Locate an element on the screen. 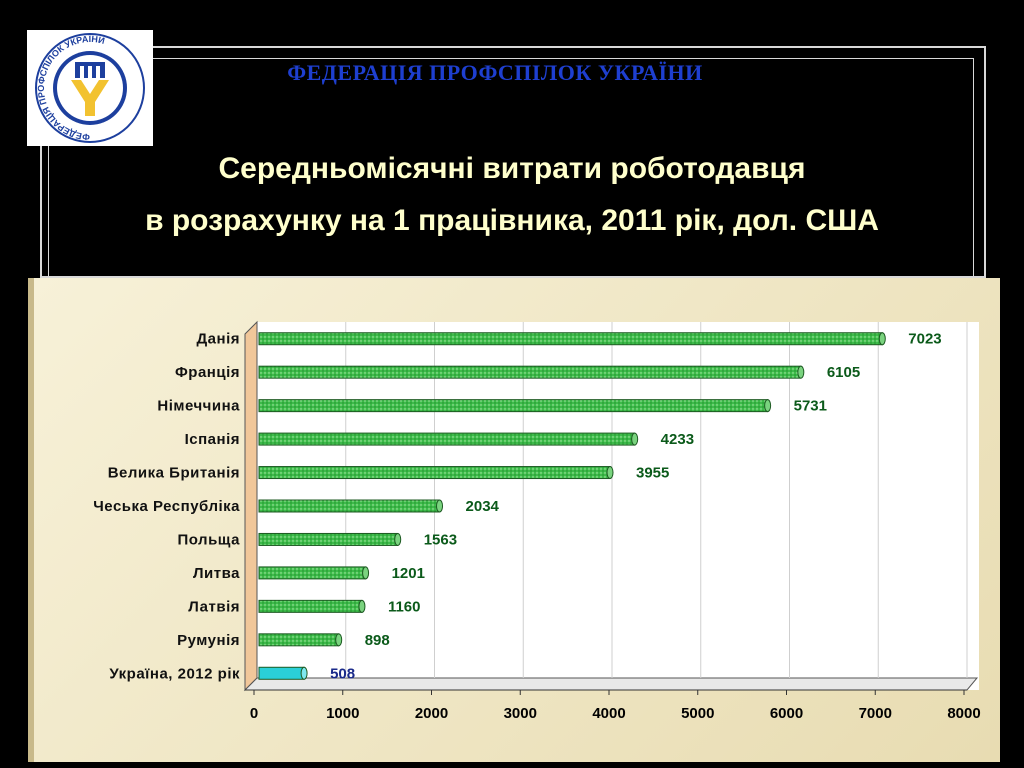 The height and width of the screenshot is (768, 1024). organization-name: ФЕДЕРАЦІЯ ПРОФСПІЛОК УКРАЇНИ is located at coordinates (495, 72).